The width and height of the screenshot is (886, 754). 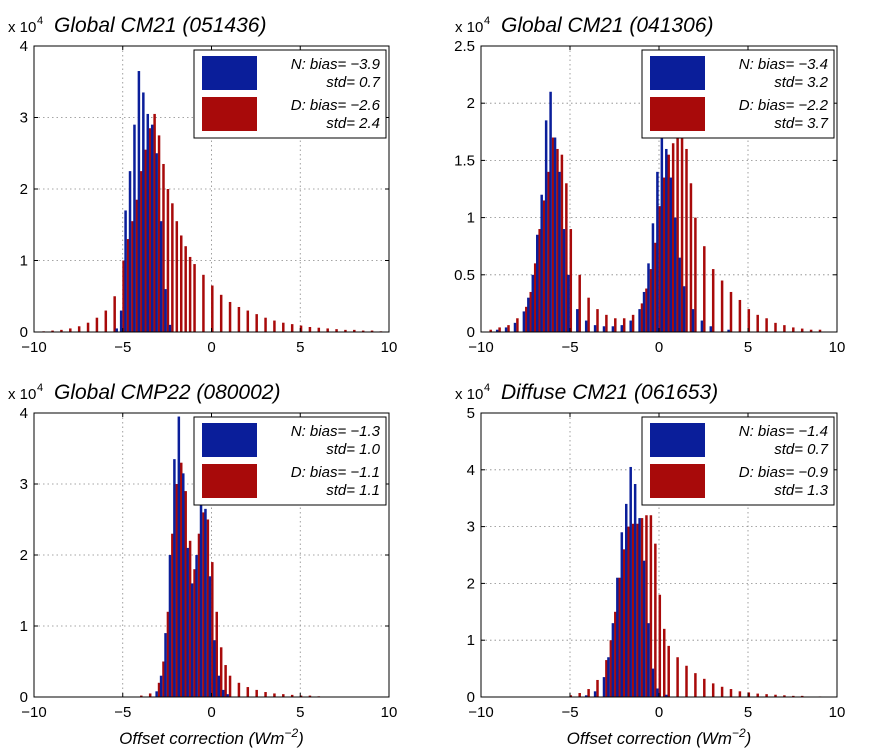 What do you see at coordinates (33, 347) in the screenshot?
I see `x-tick-label: −10` at bounding box center [33, 347].